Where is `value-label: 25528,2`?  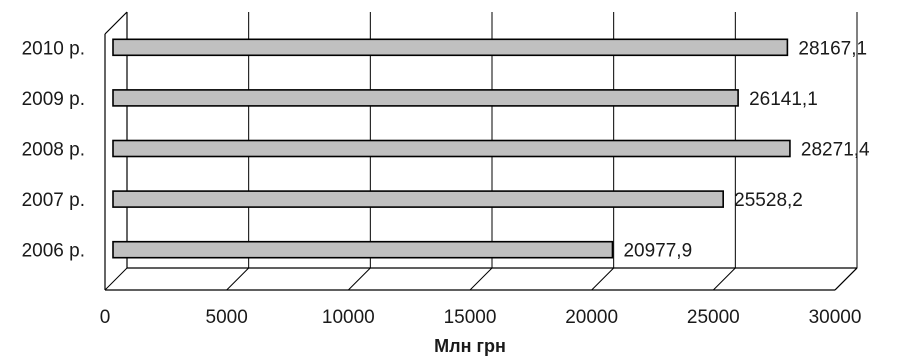 value-label: 25528,2 is located at coordinates (768, 200).